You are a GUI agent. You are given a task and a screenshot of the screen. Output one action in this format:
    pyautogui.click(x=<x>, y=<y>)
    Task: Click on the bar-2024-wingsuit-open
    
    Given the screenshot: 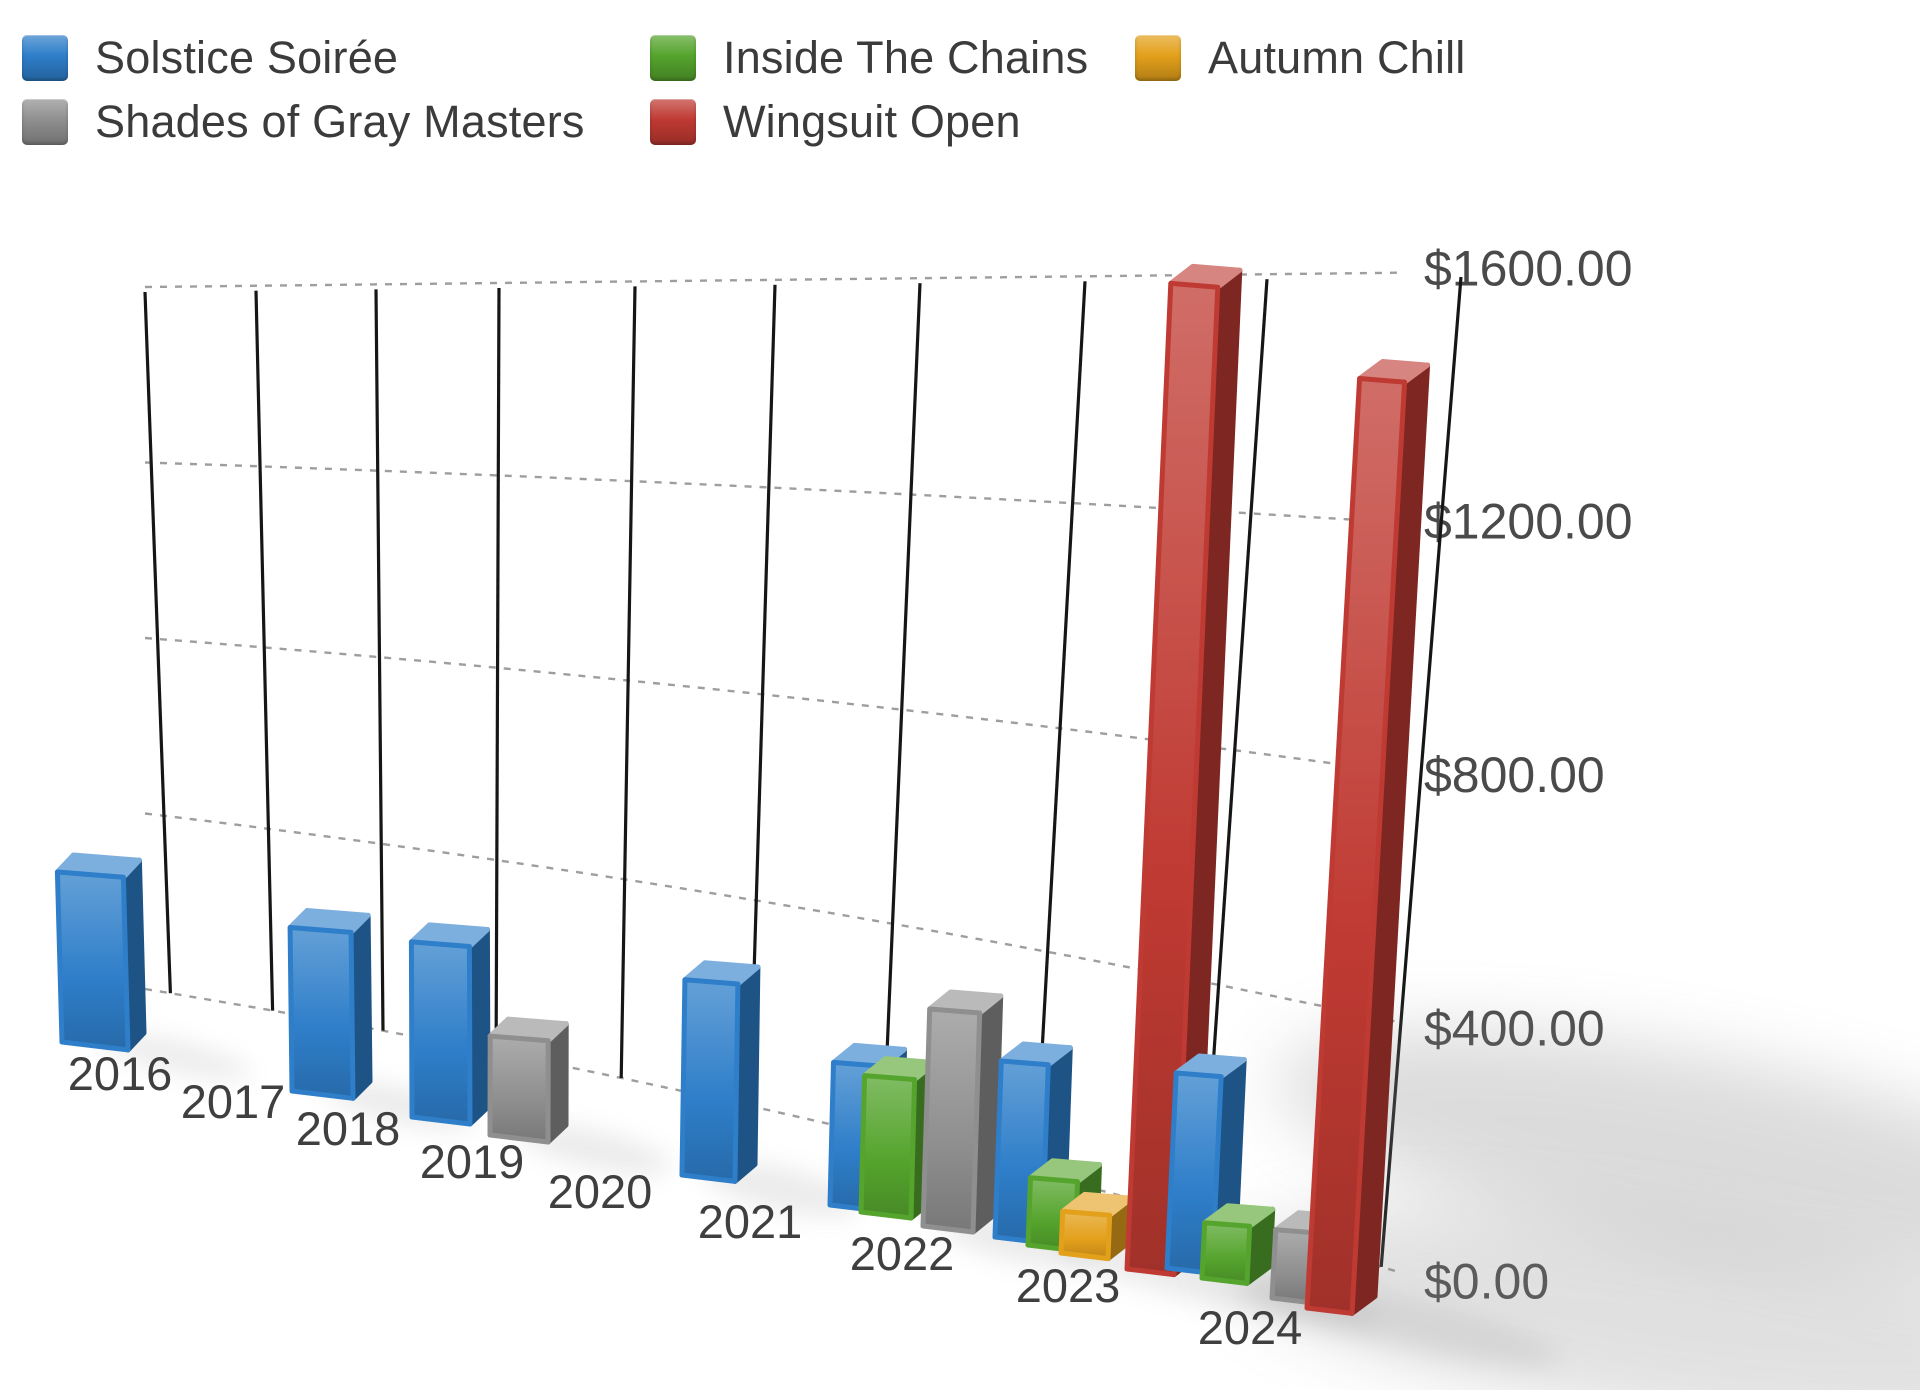 What is the action you would take?
    pyautogui.click(x=1367, y=837)
    